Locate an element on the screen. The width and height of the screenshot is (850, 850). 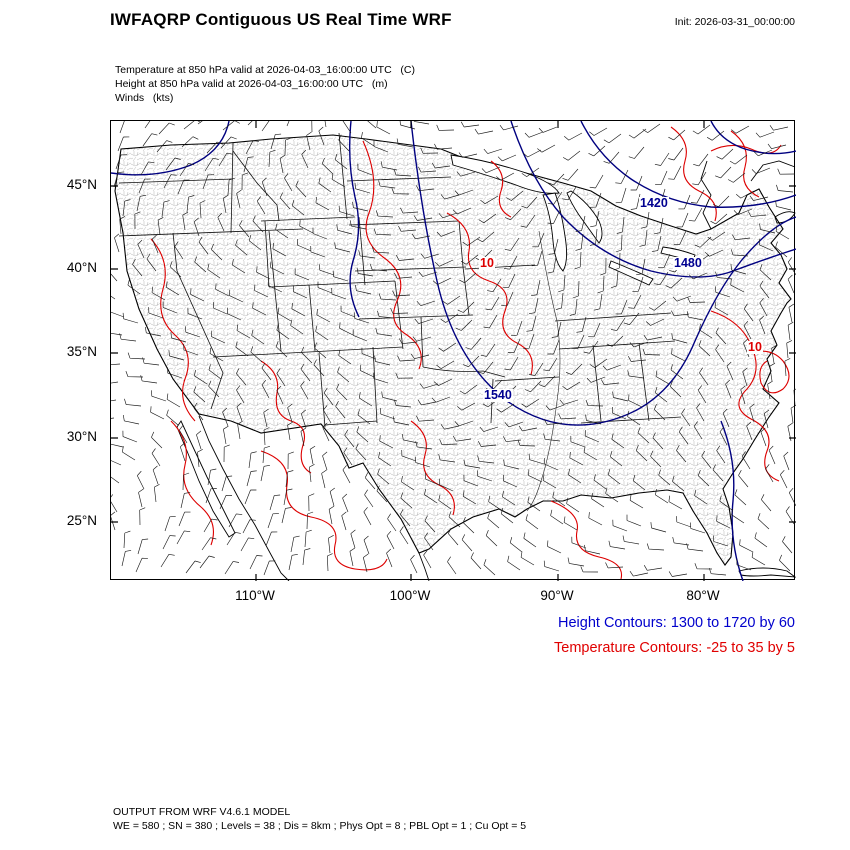
lon-tick-label: 100°W is located at coordinates (410, 595).